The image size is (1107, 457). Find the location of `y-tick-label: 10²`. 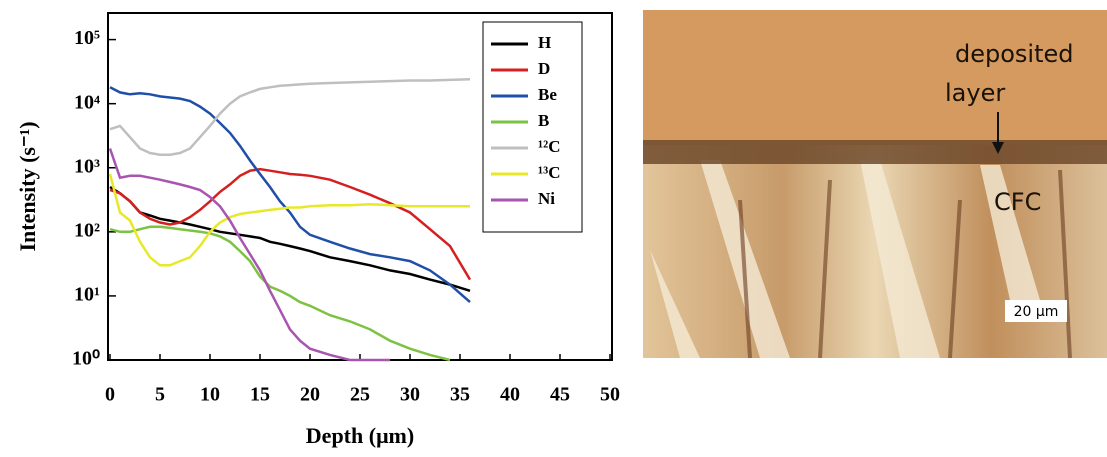

y-tick-label: 10² is located at coordinates (87, 230).